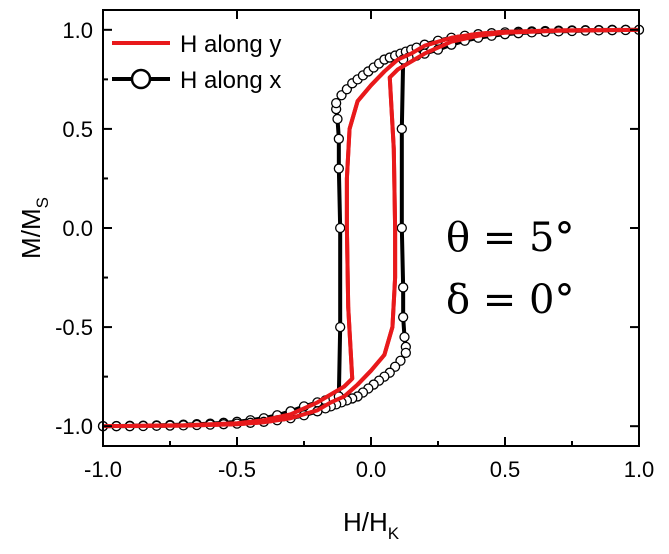 This screenshot has height=554, width=669. What do you see at coordinates (371, 469) in the screenshot?
I see `x-tick-label: 0.0` at bounding box center [371, 469].